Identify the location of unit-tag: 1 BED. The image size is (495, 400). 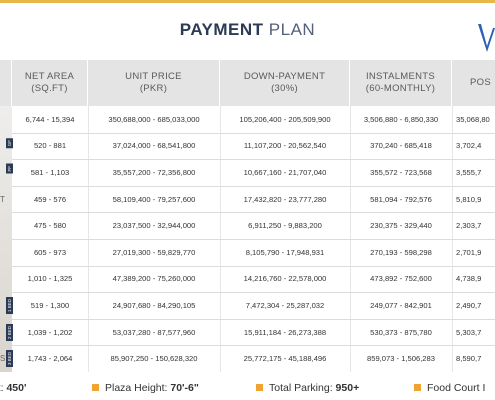
(9, 306).